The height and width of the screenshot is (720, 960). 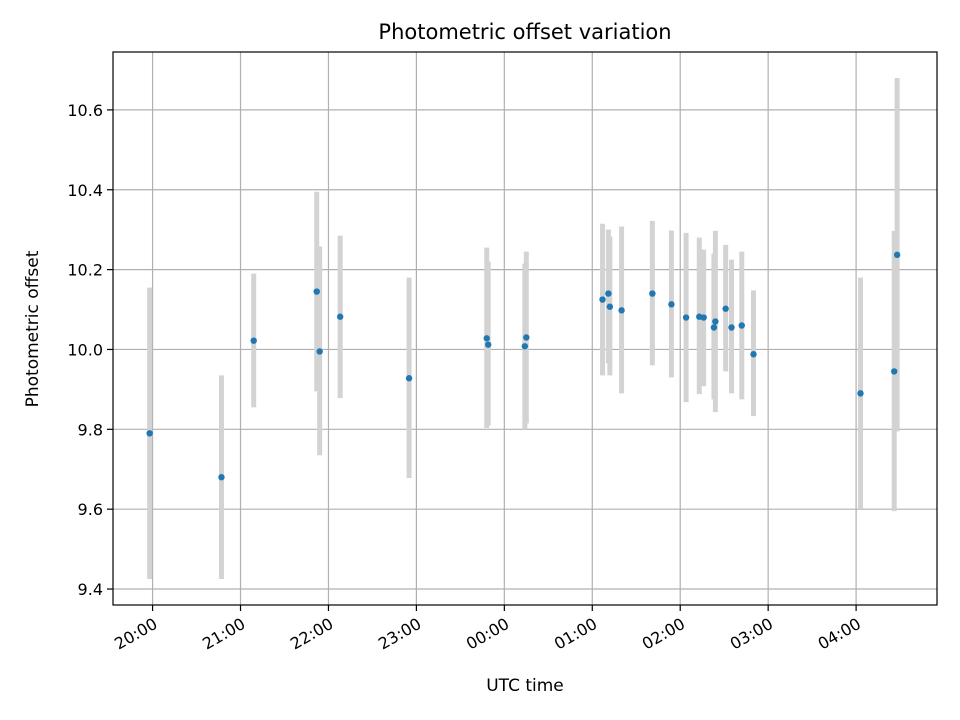 What do you see at coordinates (85, 190) in the screenshot?
I see `y-tick-label: 10.4` at bounding box center [85, 190].